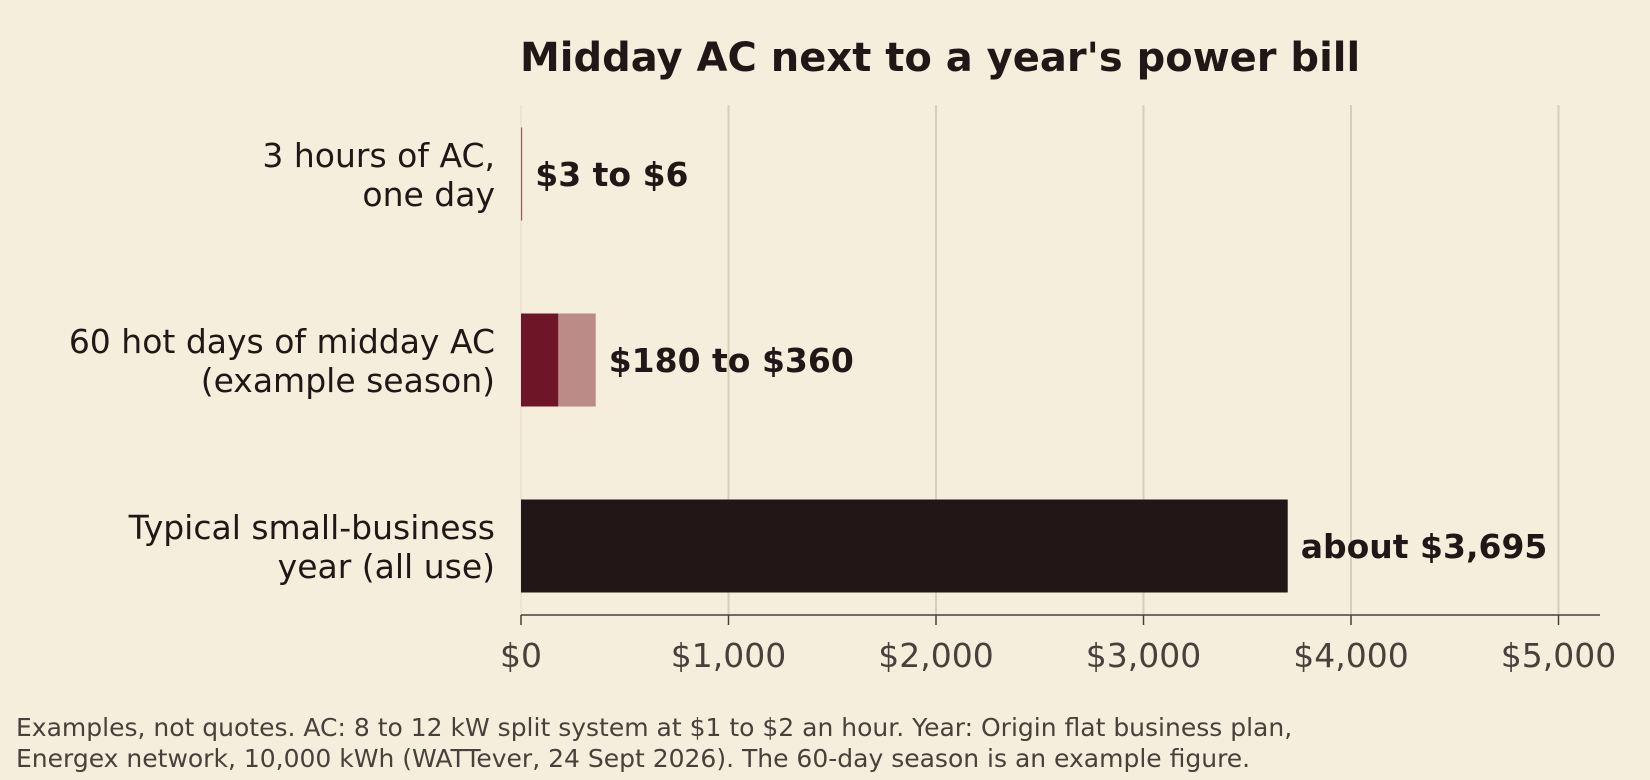 The height and width of the screenshot is (780, 1650). I want to click on x-tick-label: $1,000, so click(728, 655).